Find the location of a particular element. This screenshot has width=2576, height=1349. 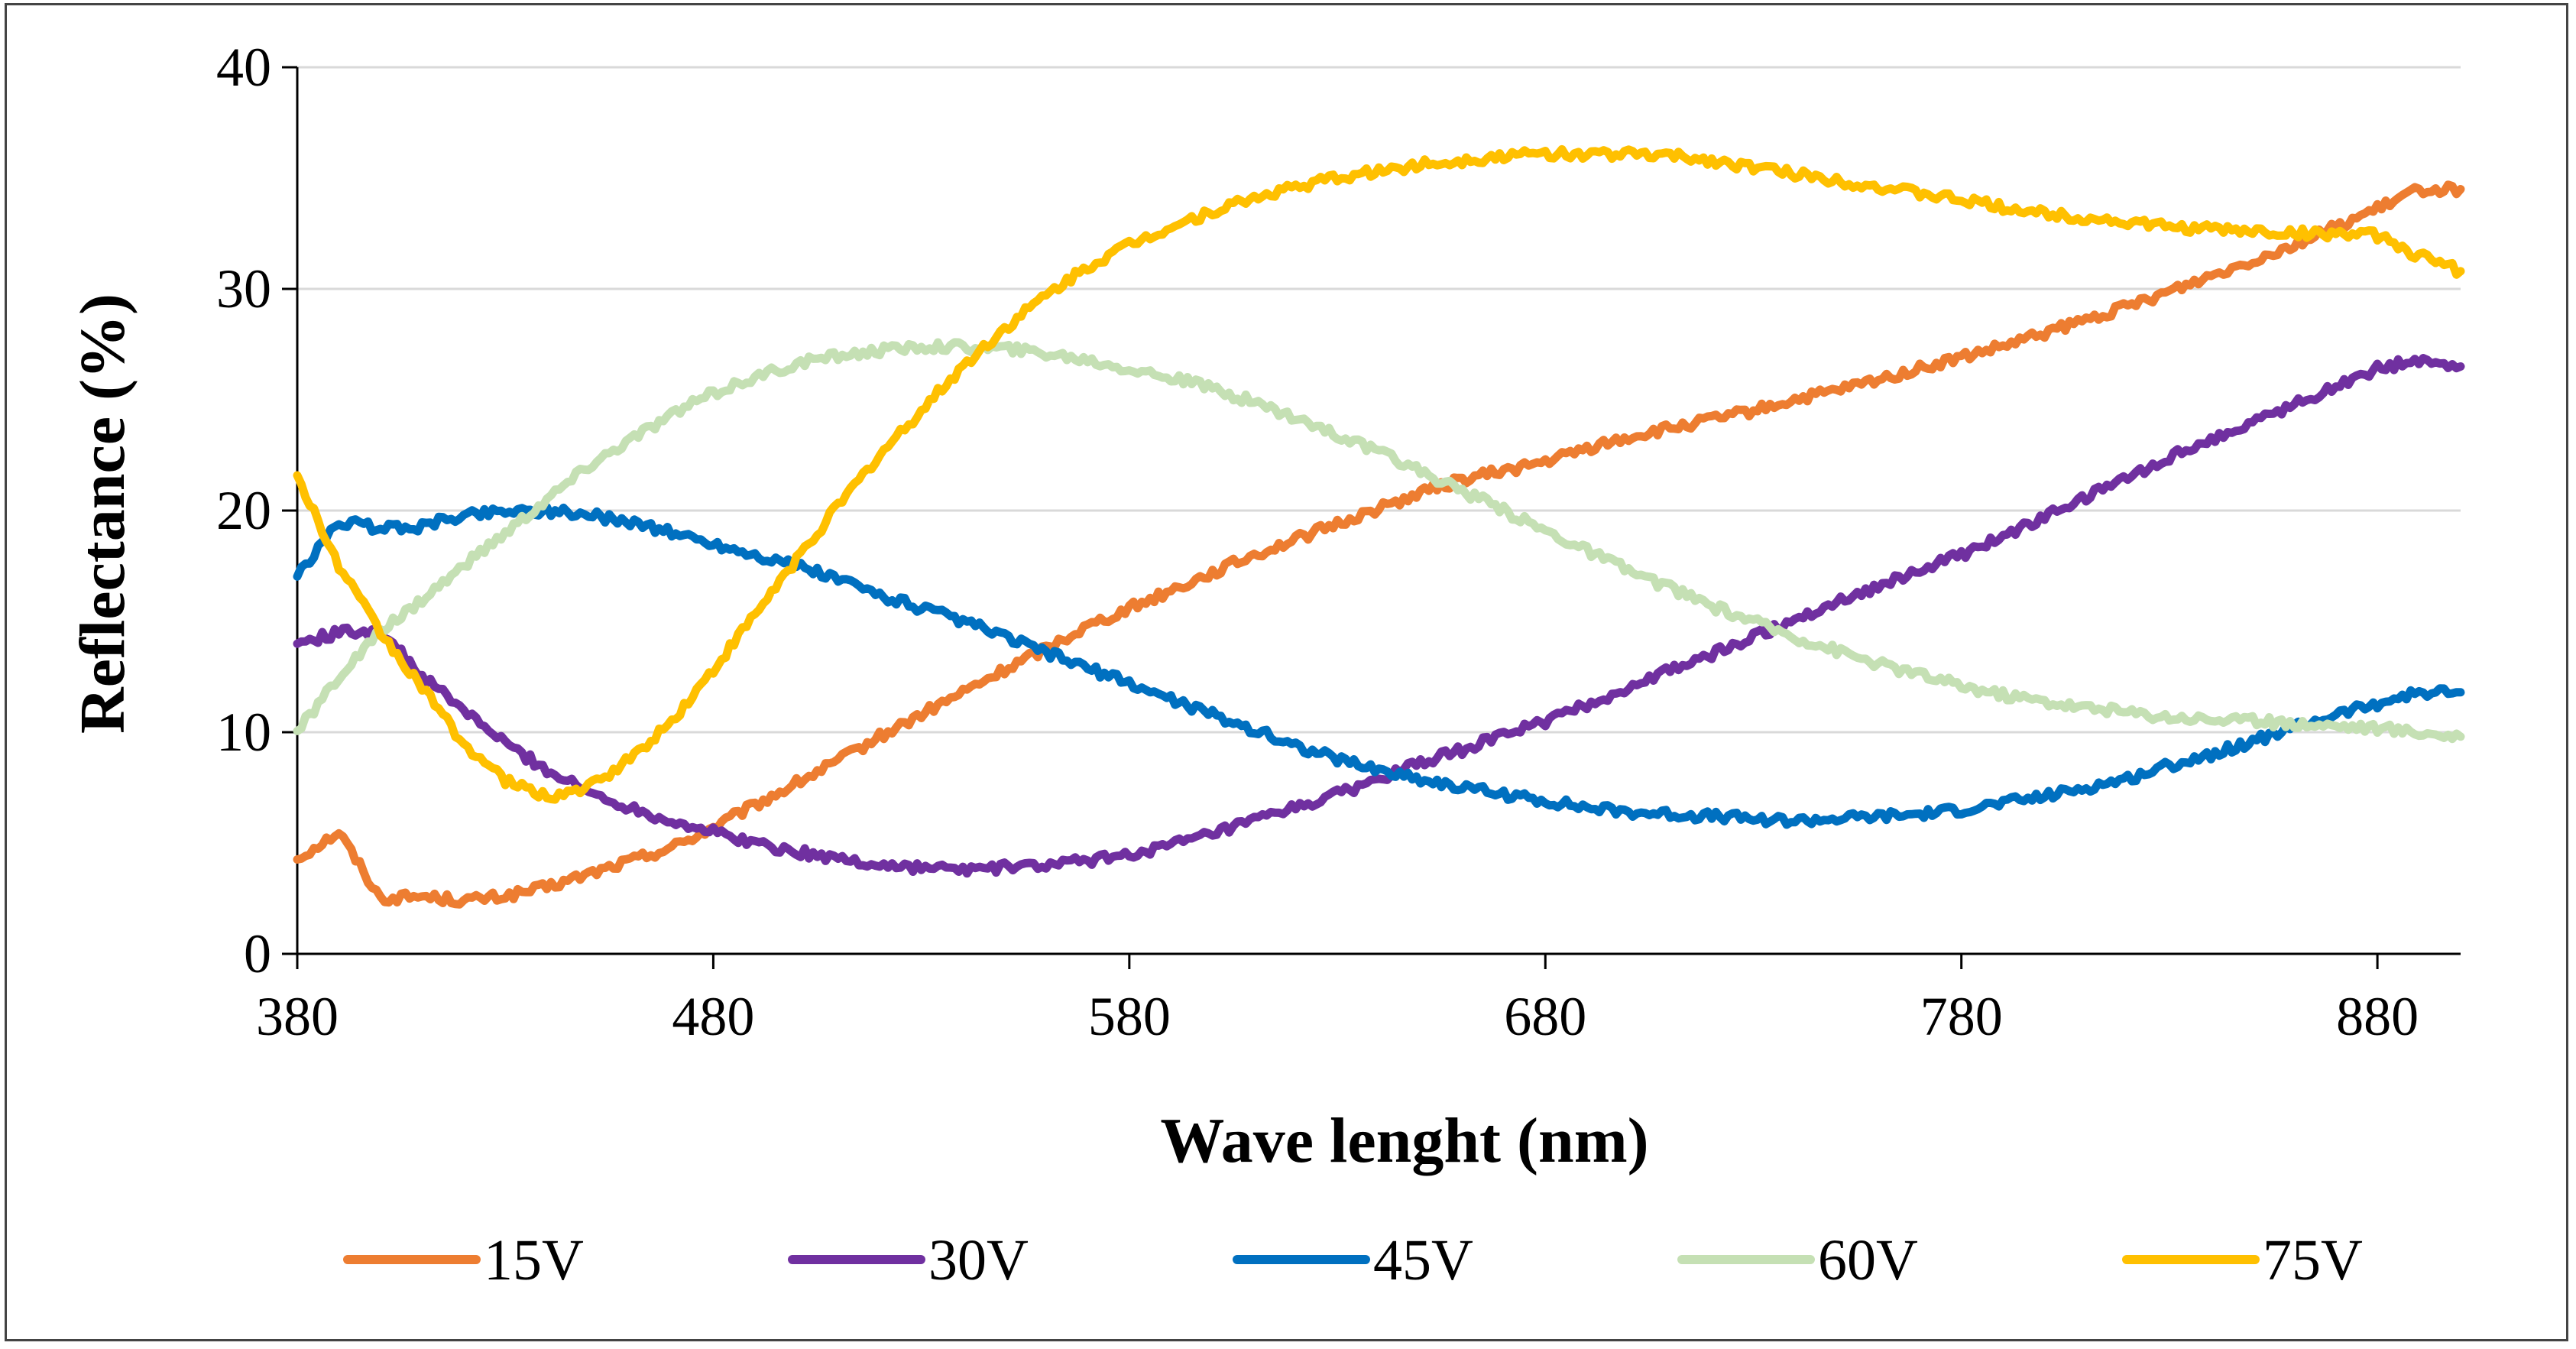

x-tick-label: 380 is located at coordinates (297, 1016).